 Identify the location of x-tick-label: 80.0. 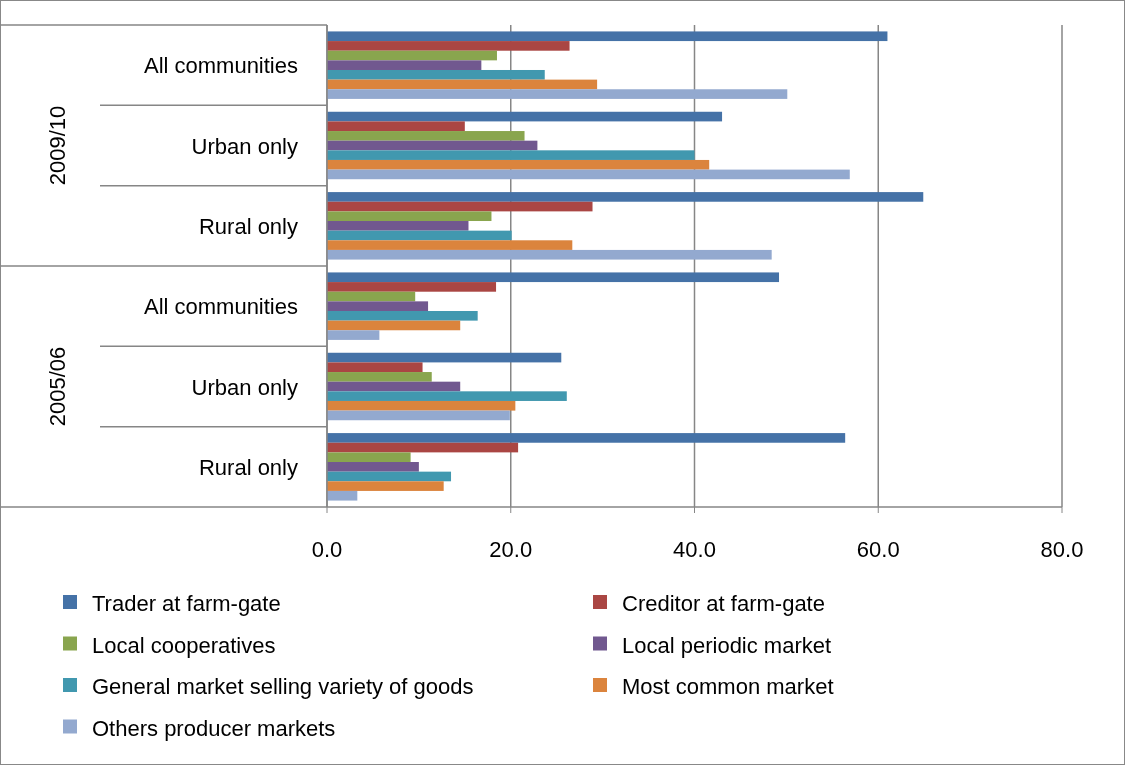
(1062, 549).